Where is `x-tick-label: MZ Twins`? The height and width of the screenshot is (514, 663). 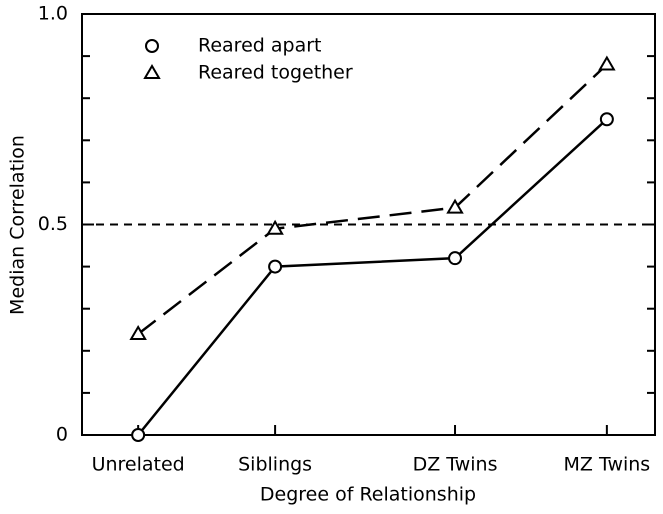 x-tick-label: MZ Twins is located at coordinates (607, 465).